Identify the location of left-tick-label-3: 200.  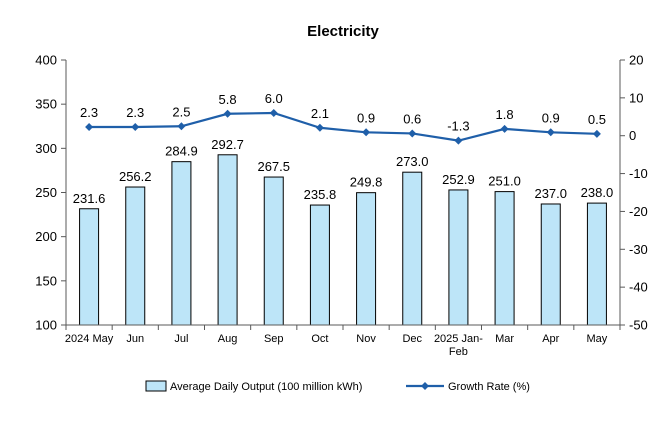
(46, 236).